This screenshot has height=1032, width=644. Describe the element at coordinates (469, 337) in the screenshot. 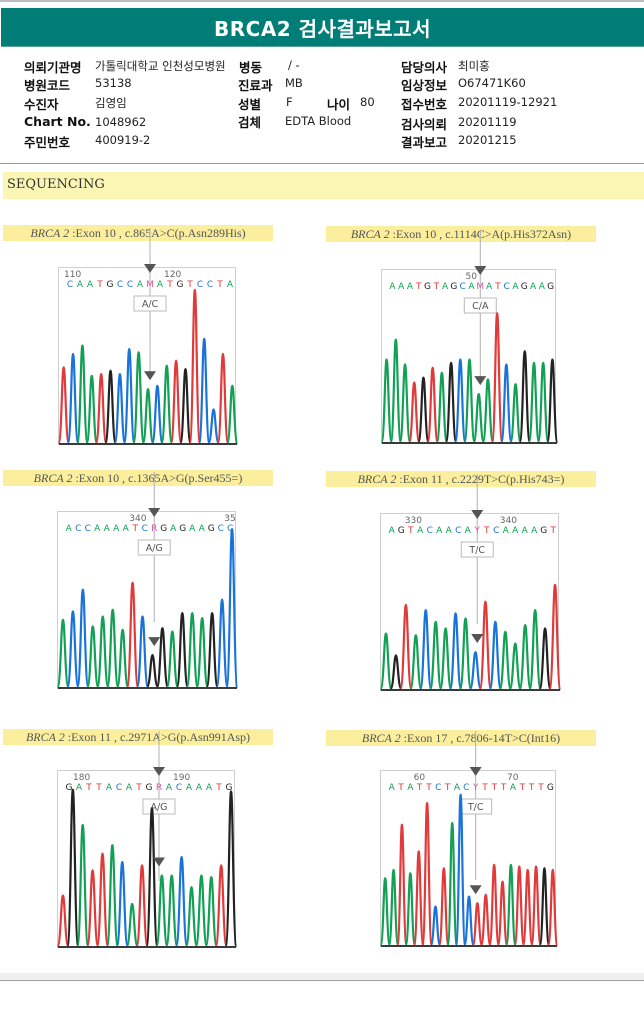

I see `chromatogram-svg: 50A A A T G T A G C A M A T C A G A A GC/A` at that location.